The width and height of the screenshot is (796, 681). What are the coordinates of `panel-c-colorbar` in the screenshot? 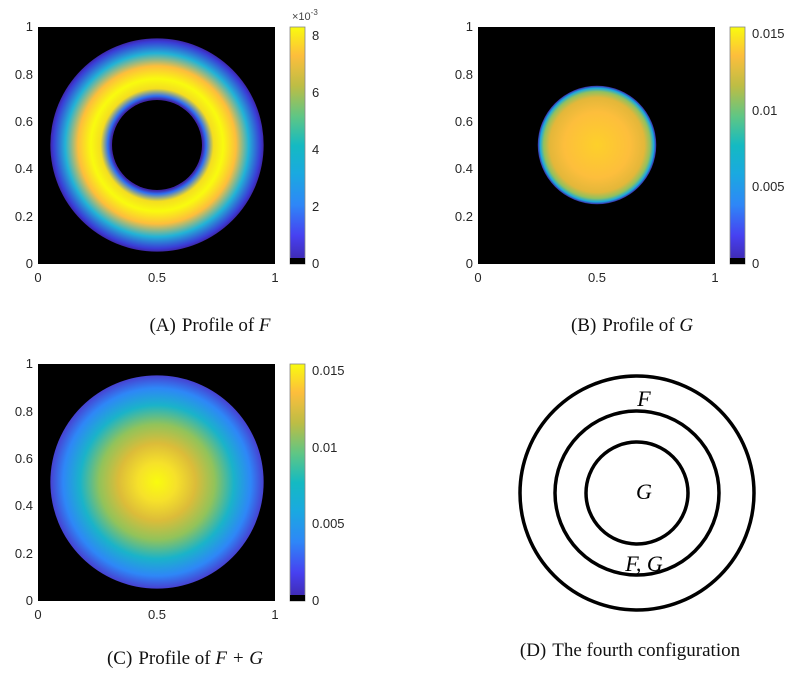 It's located at (297, 482).